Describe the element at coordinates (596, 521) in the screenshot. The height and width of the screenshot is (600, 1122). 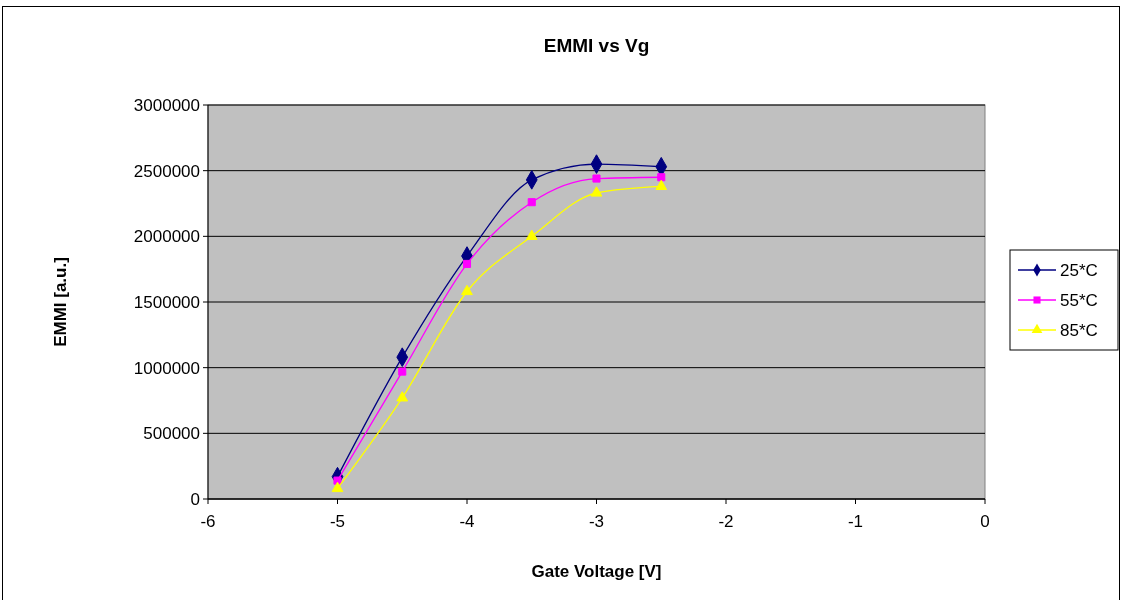
I see `x-tick-label: -3` at that location.